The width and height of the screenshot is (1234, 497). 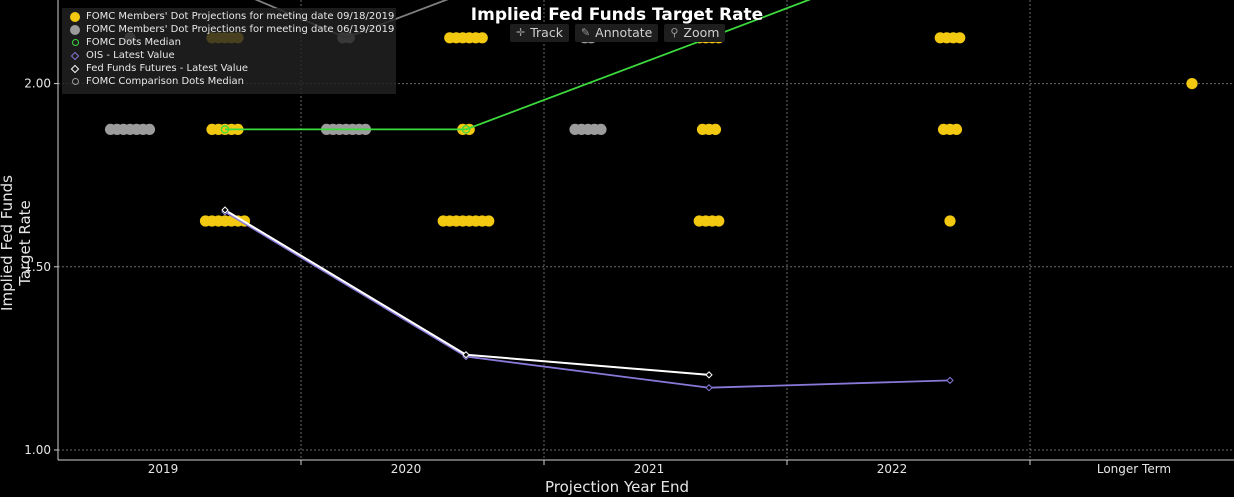 I want to click on pencil-icon: ✎, so click(x=585, y=32).